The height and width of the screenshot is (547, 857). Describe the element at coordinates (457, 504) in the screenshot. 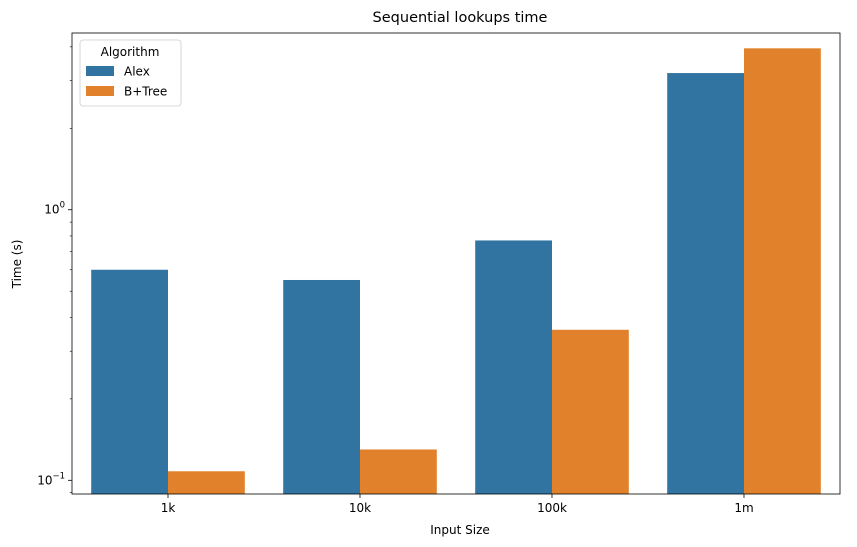

I see `x-axis-ticks: 1k 10k 100k 1m` at that location.